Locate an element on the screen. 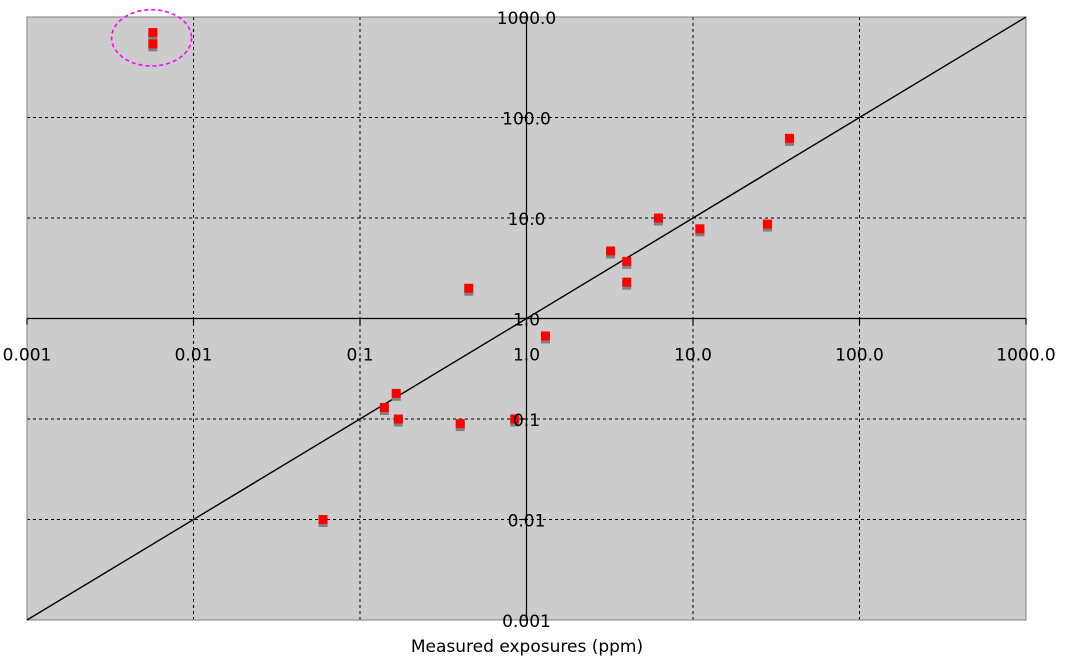 This screenshot has width=1069, height=662. y-tick-label: 100.0 is located at coordinates (526, 120).